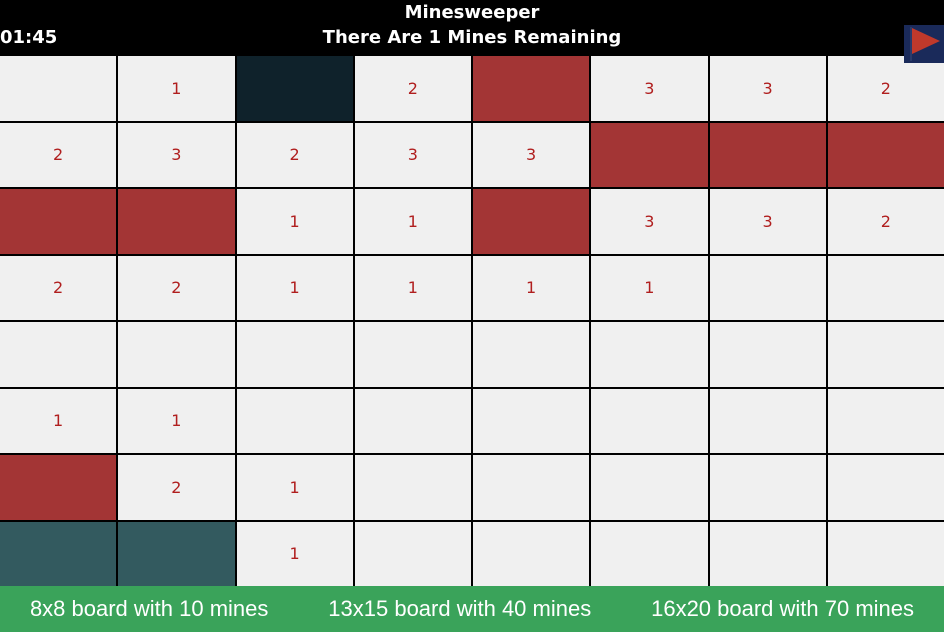  Describe the element at coordinates (460, 608) in the screenshot. I see `preset-13x15-button: 13x15 board with 40 mines` at that location.